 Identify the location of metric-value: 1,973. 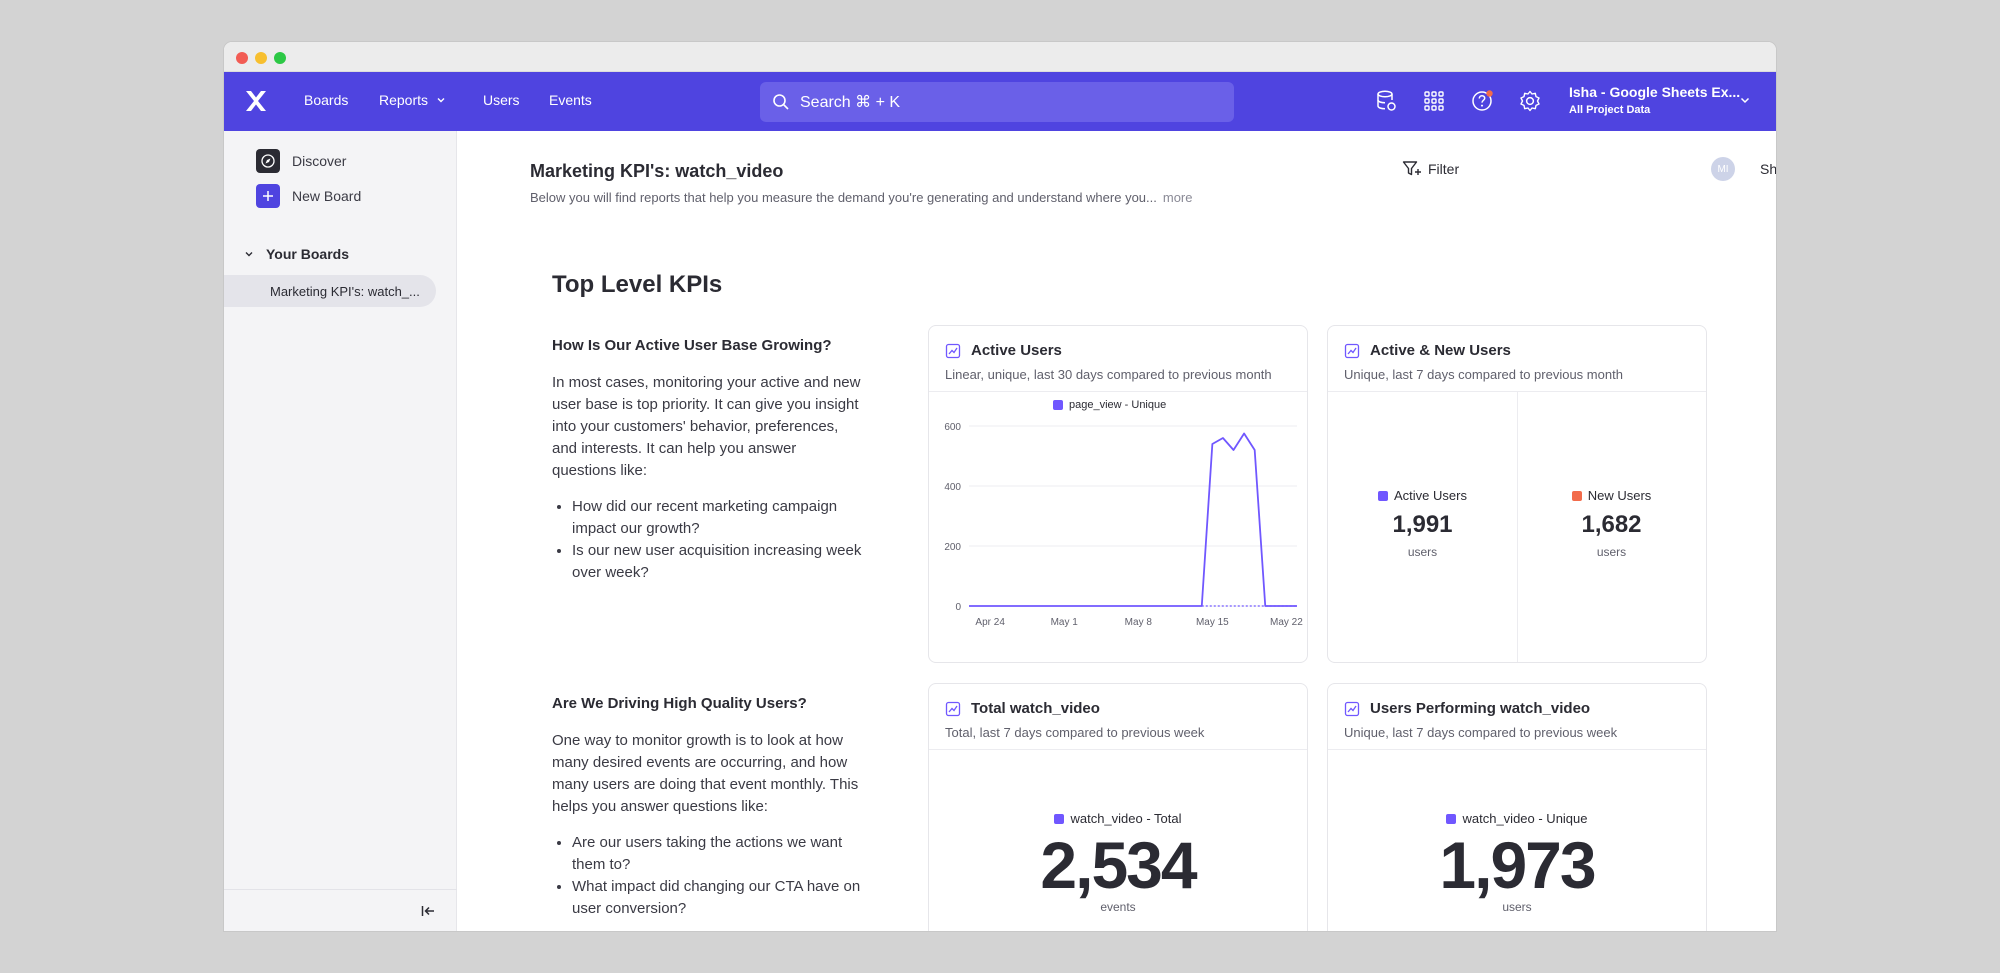
(1517, 865).